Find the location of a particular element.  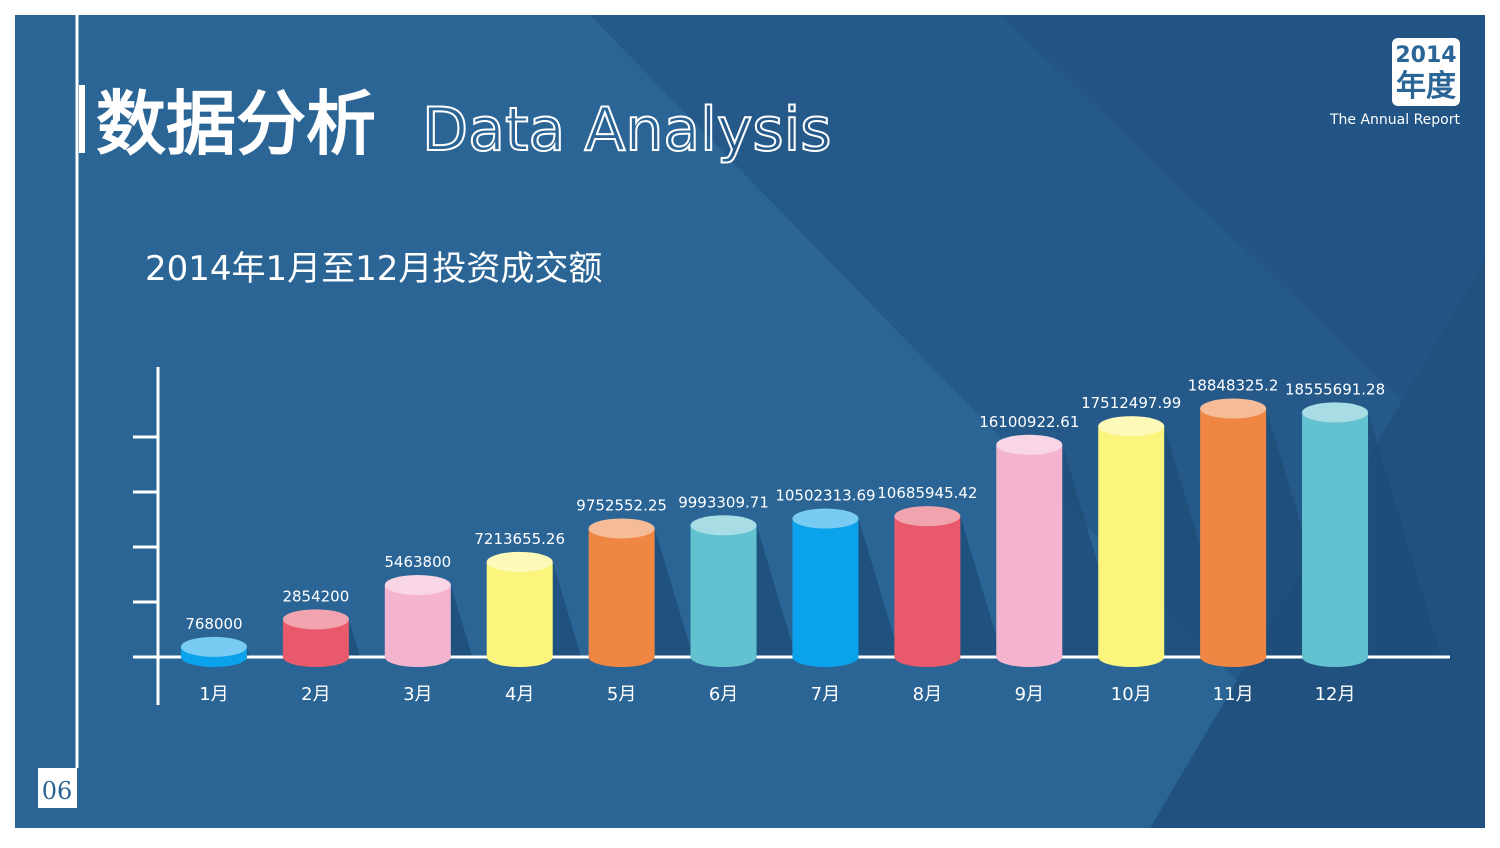

title-cn: 数据分析 is located at coordinates (236, 124).